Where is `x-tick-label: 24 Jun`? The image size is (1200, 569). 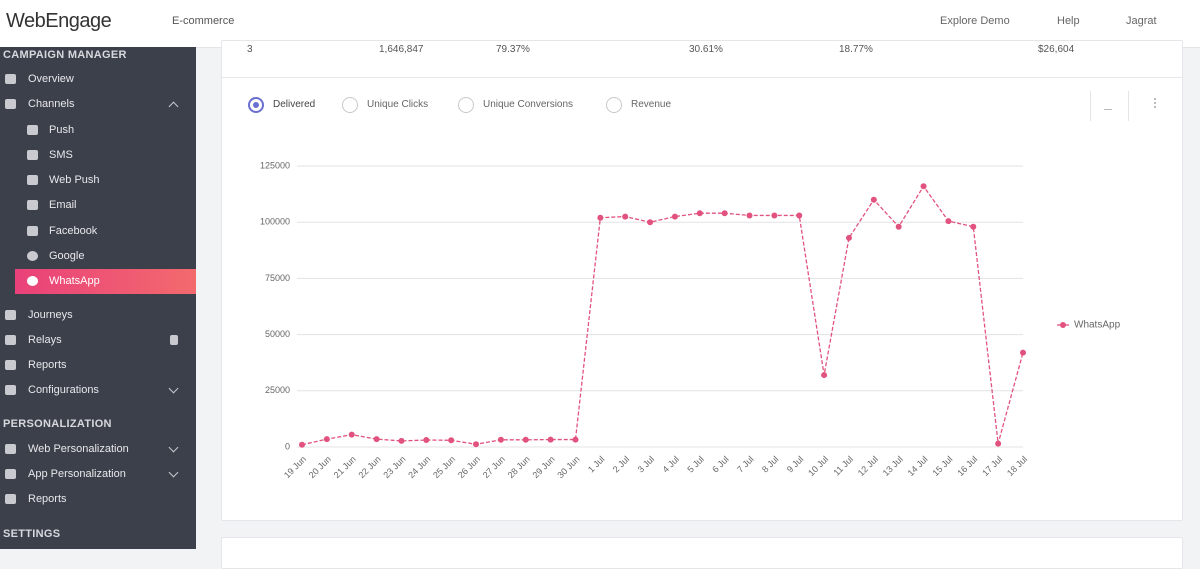 x-tick-label: 24 Jun is located at coordinates (419, 467).